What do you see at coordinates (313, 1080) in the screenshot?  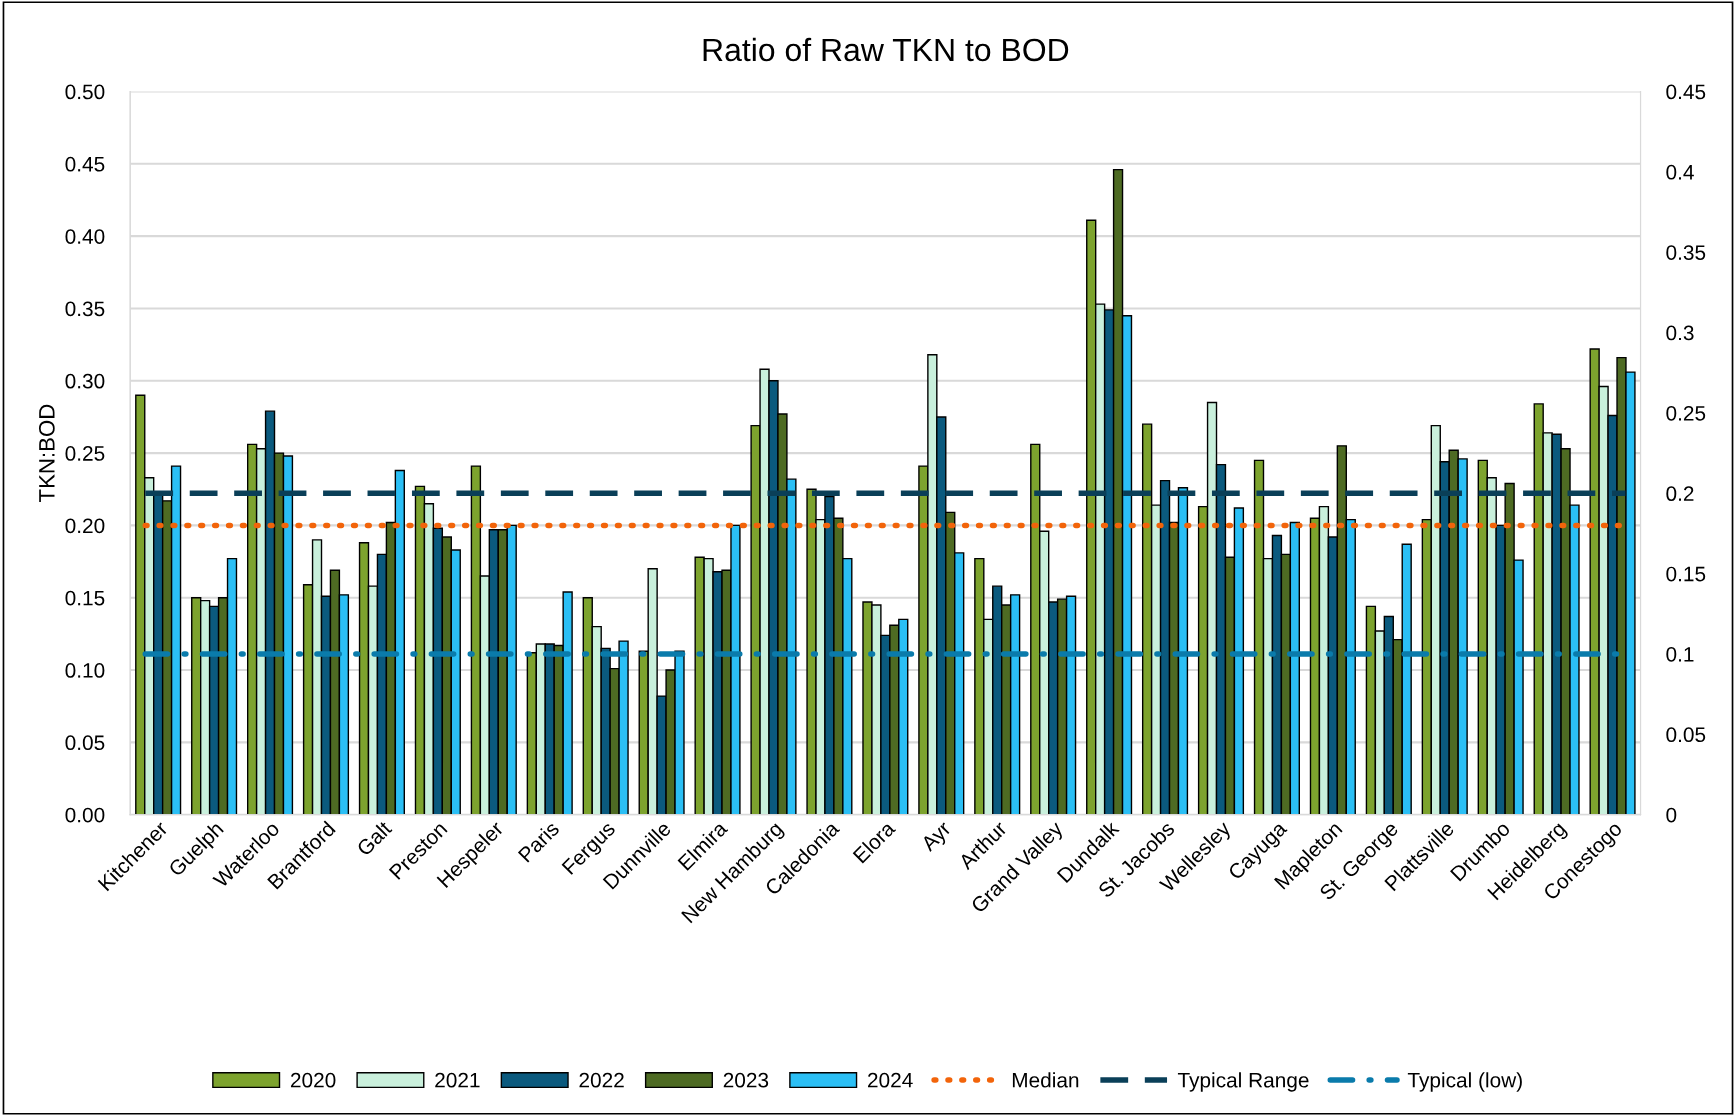 I see `legend-label: 2020` at bounding box center [313, 1080].